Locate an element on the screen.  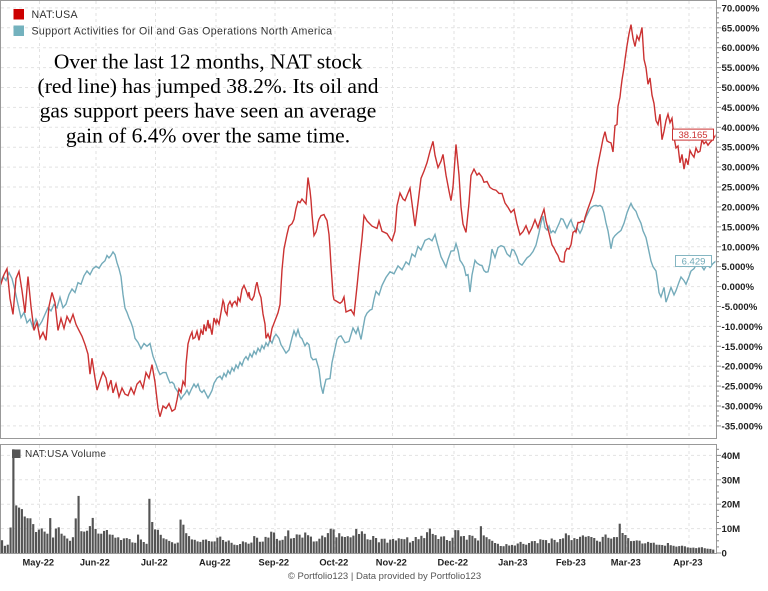
svg-text: Oct-22 is located at coordinates (333, 563).